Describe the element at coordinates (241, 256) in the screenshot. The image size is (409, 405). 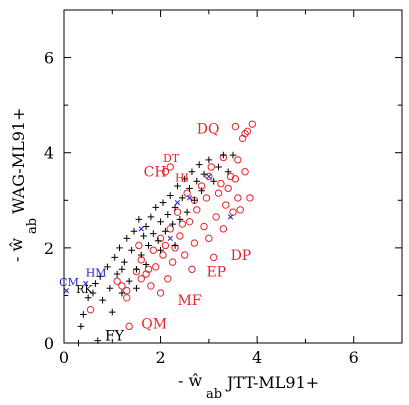
I see `pair-label-dp: DP` at that location.